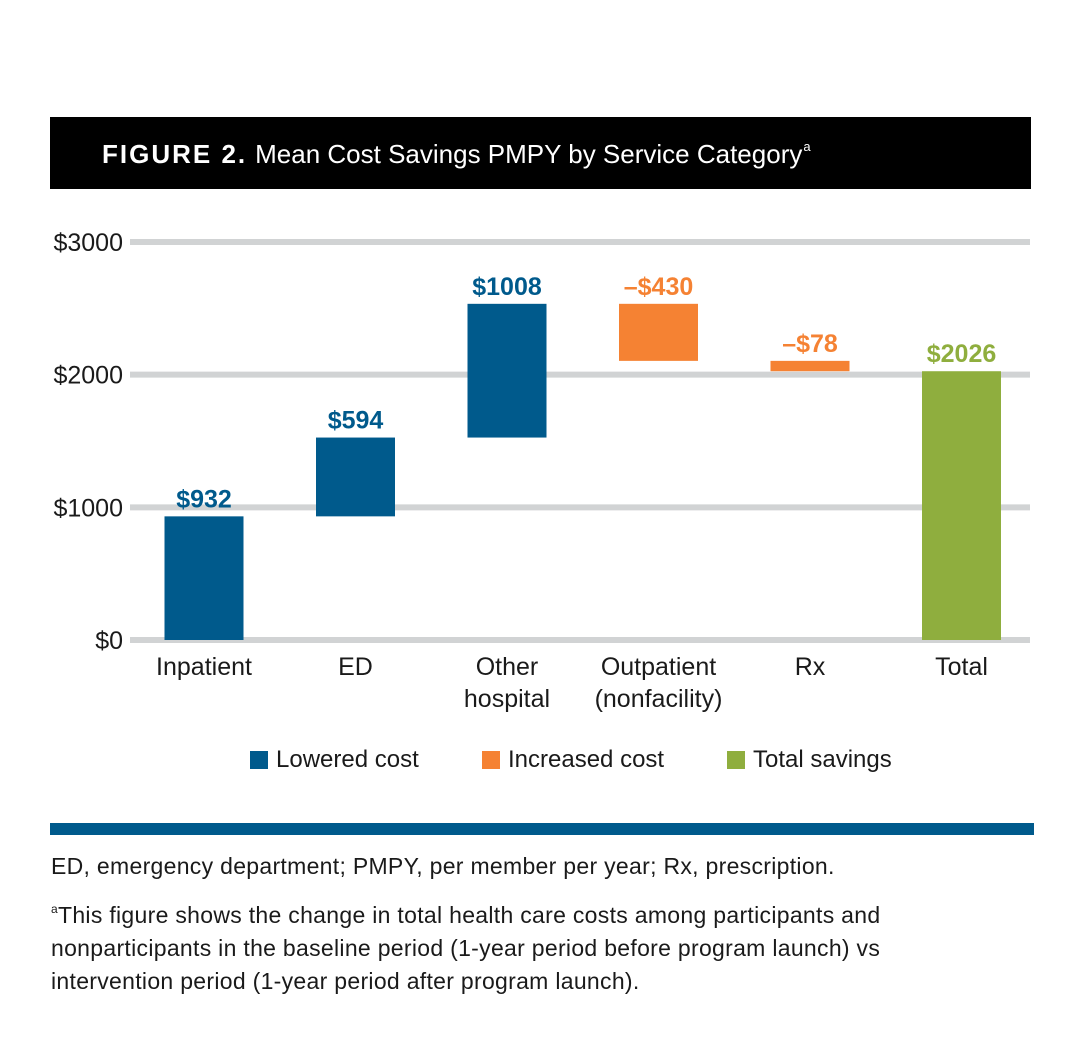  I want to click on data-label: –$78, so click(810, 344).